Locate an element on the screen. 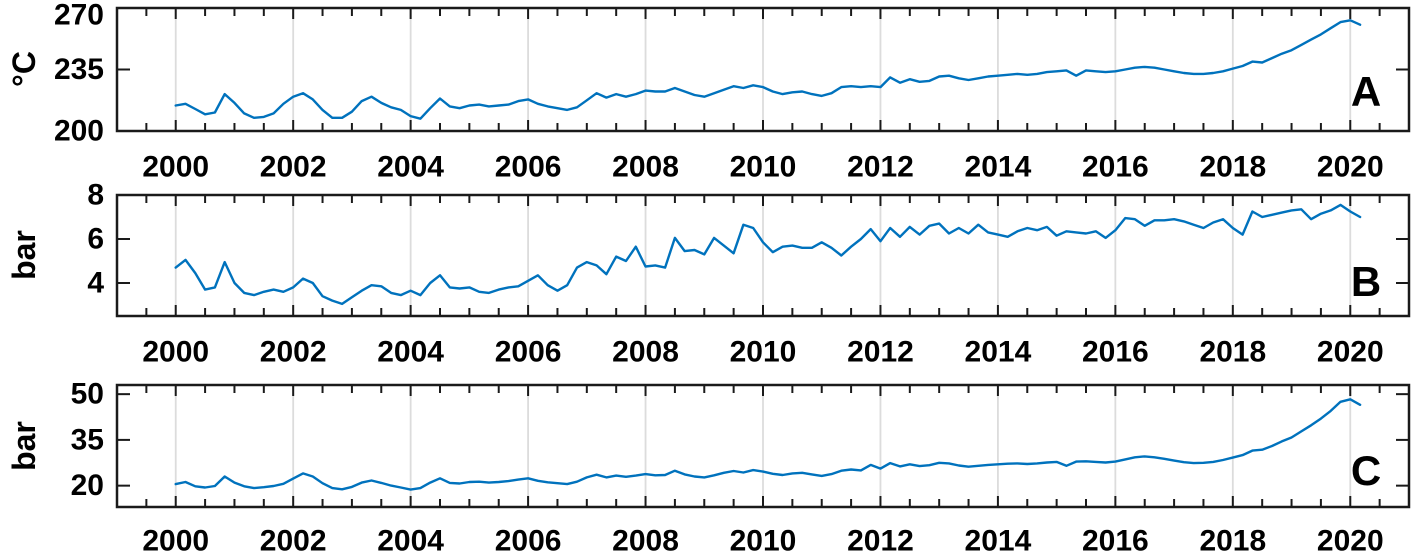 This screenshot has height=557, width=1411. panel-letter-b: B is located at coordinates (1366, 281).